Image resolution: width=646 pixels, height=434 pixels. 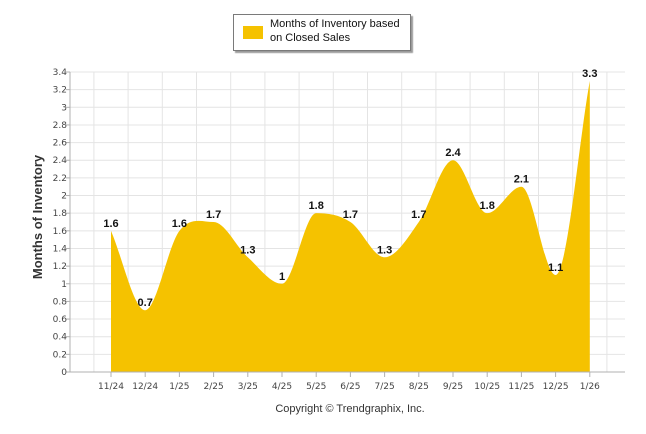 What do you see at coordinates (555, 268) in the screenshot?
I see `data-label: 1.1` at bounding box center [555, 268].